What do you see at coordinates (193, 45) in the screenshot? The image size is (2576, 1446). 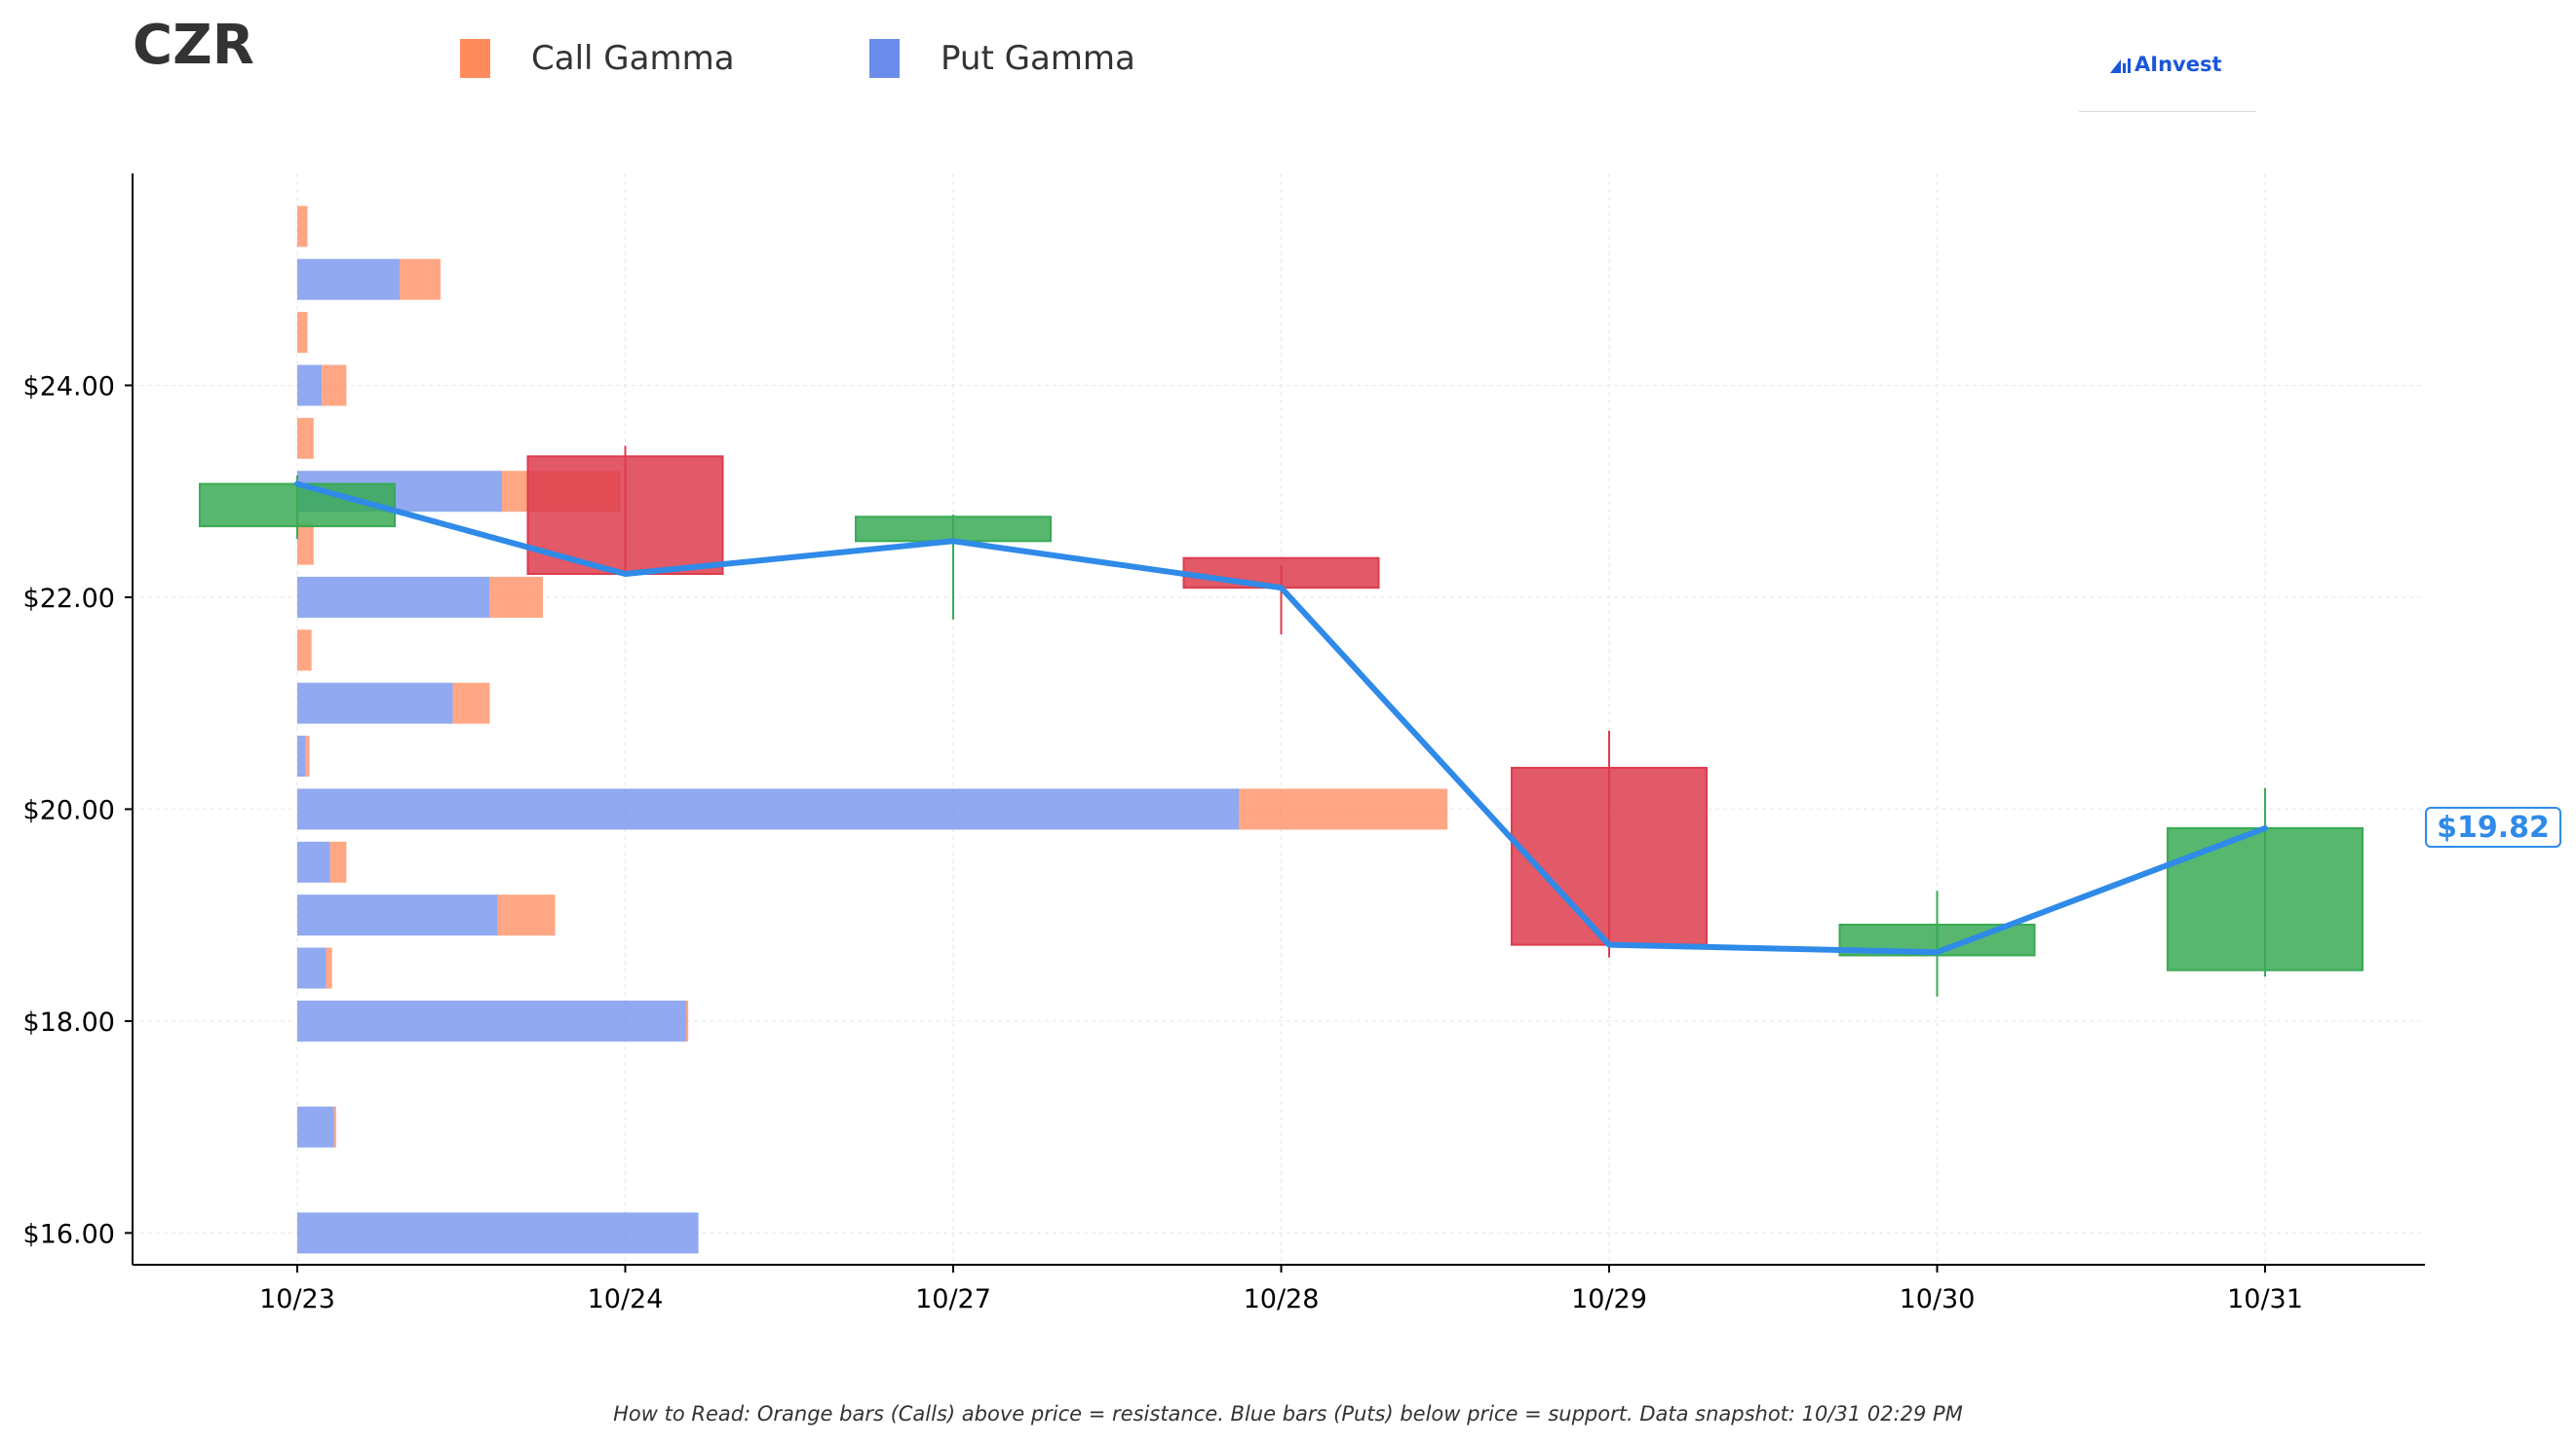 I see `ticker-title: CZR` at bounding box center [193, 45].